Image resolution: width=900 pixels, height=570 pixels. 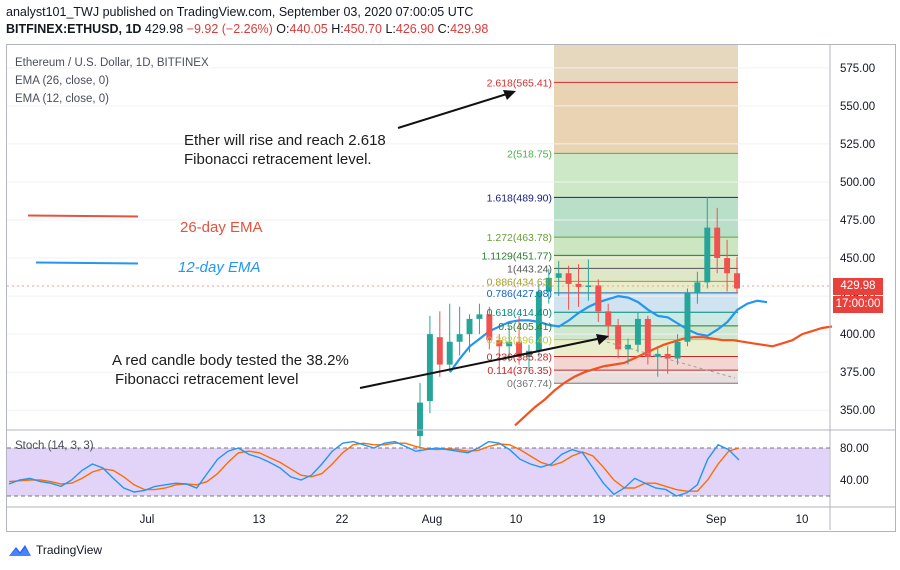 What do you see at coordinates (285, 140) in the screenshot?
I see `rise-annotation-line1: Ether will rise and reach 2.618` at bounding box center [285, 140].